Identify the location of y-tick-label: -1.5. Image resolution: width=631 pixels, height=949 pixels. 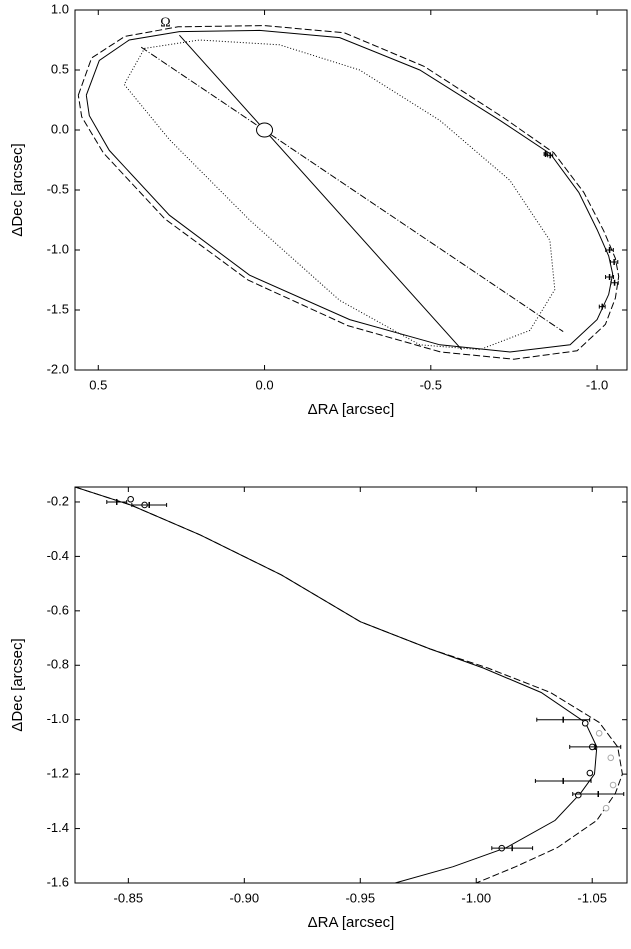
(58, 308).